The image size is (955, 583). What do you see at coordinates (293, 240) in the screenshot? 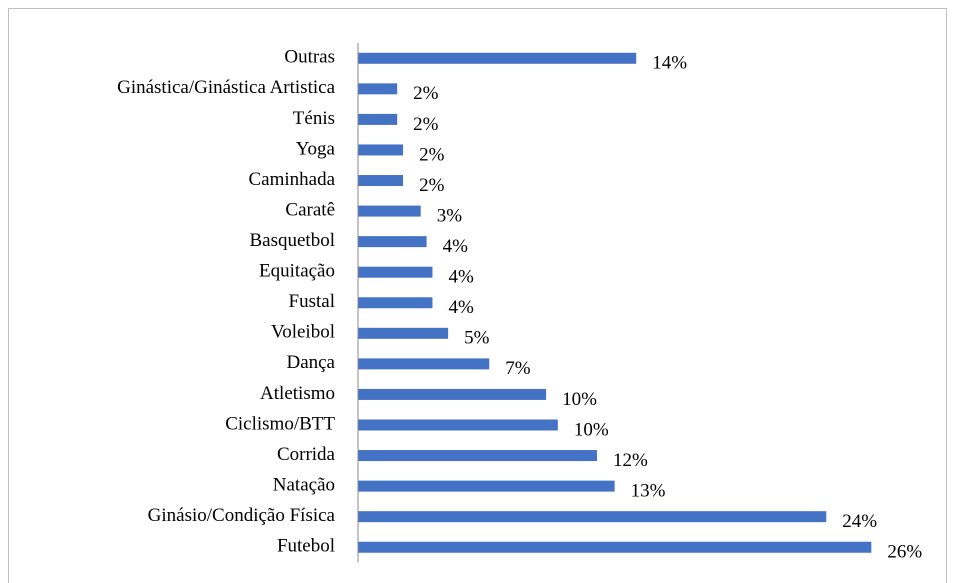
I see `category-label: Basquetbol` at bounding box center [293, 240].